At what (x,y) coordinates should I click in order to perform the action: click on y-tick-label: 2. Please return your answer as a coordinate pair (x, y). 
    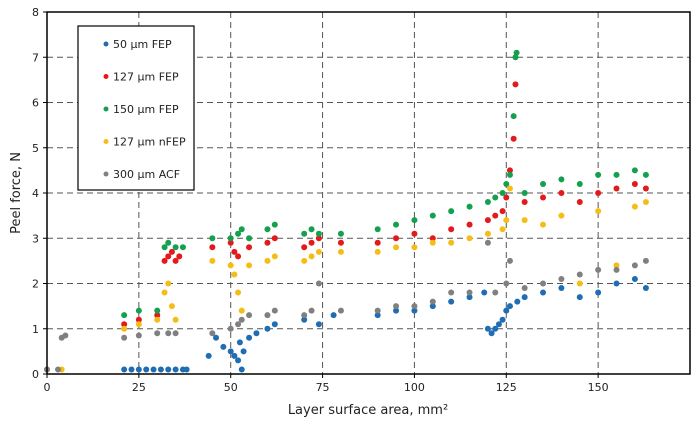
    Looking at the image, I should click on (35, 284).